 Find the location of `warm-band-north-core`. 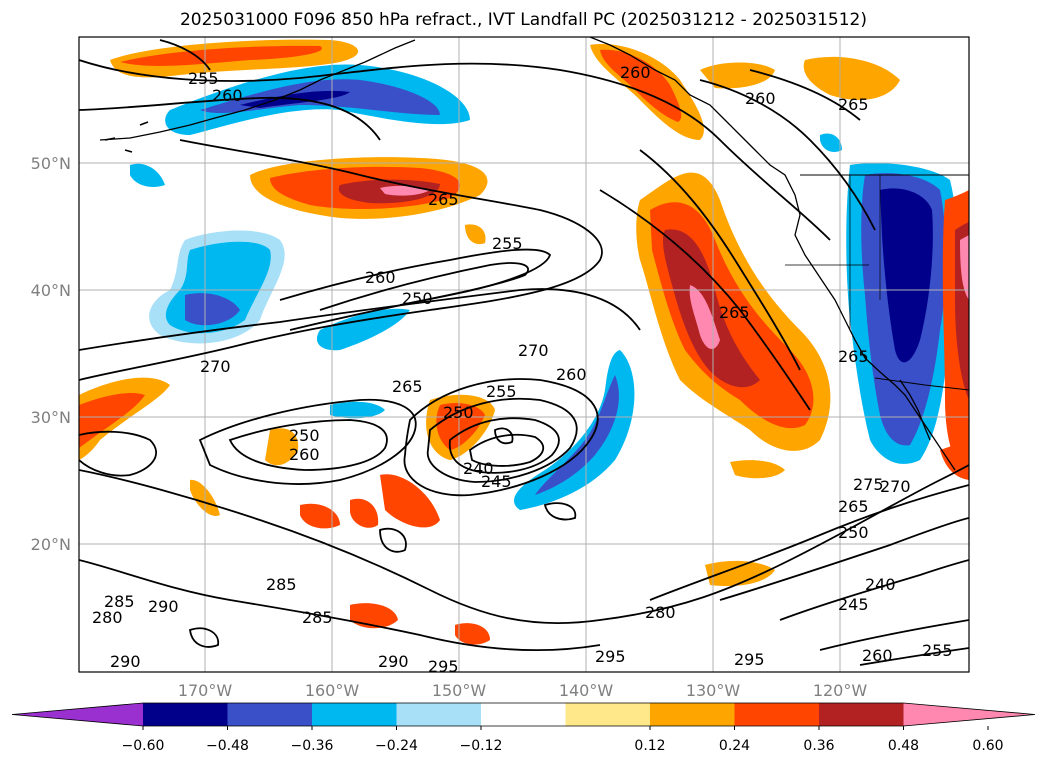

warm-band-north-core is located at coordinates (221, 55).